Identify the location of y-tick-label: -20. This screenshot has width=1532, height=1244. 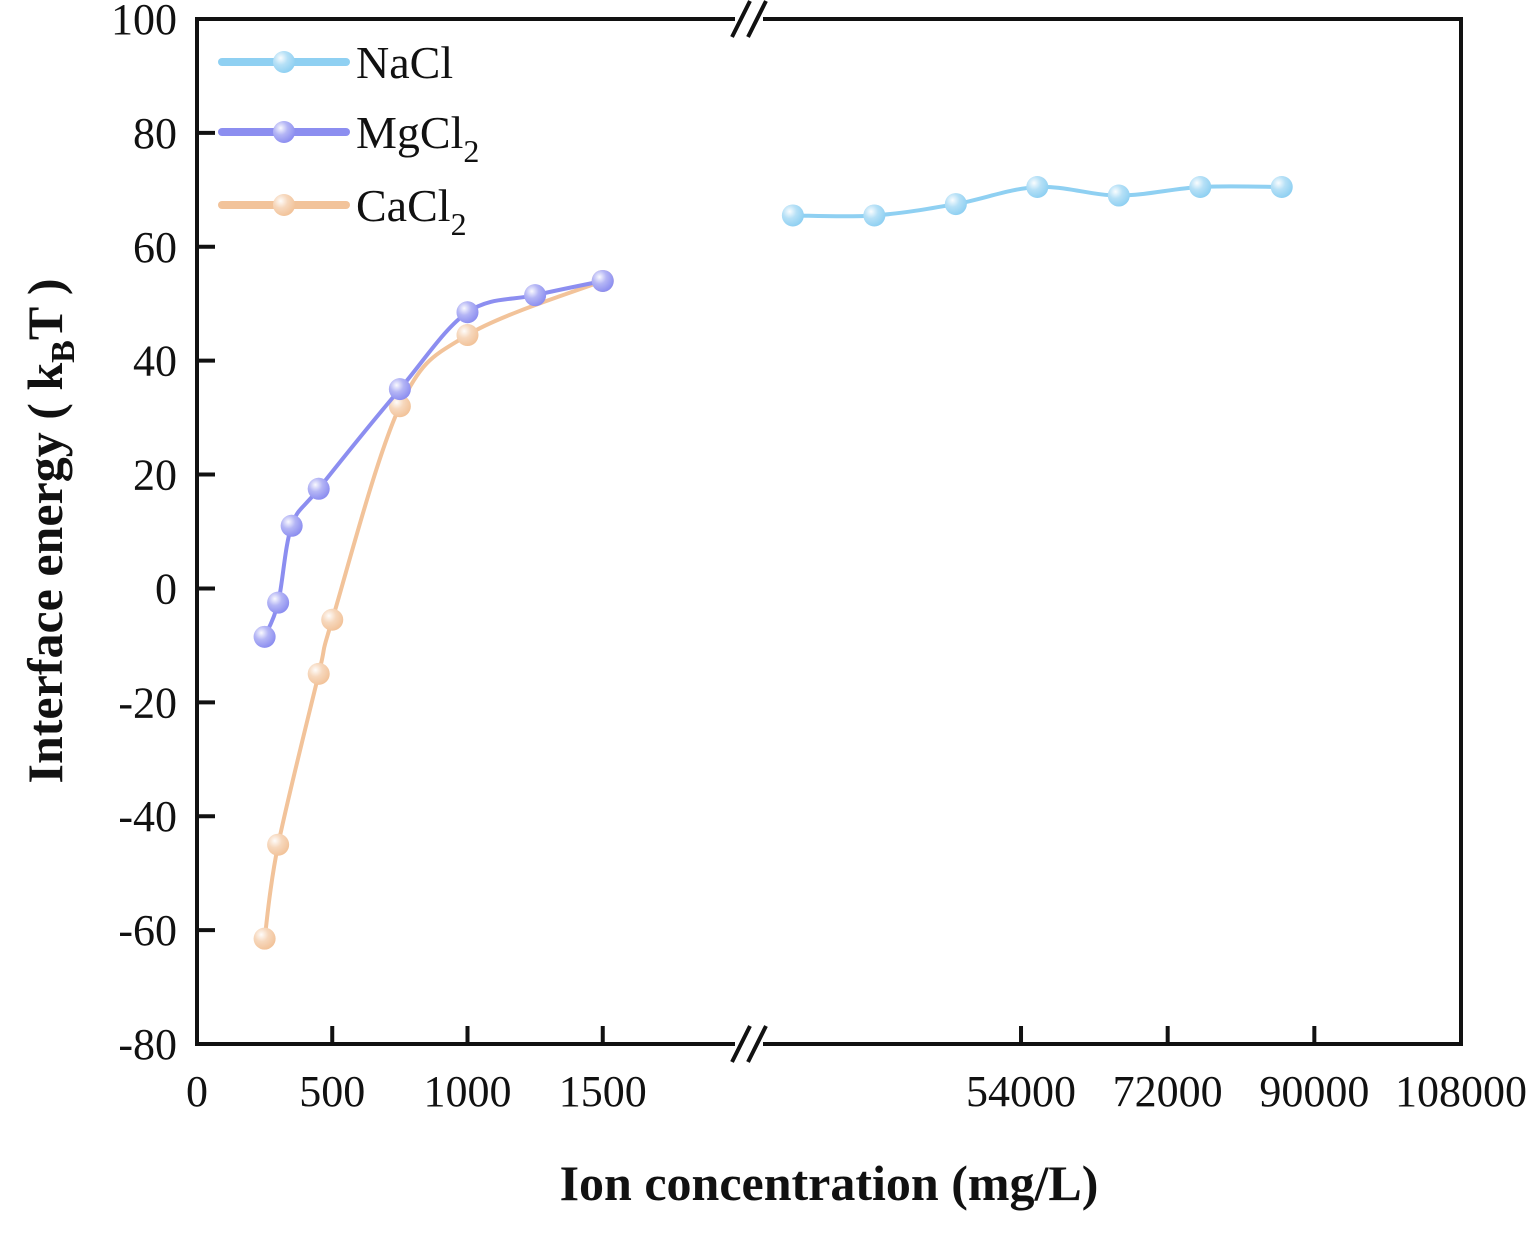
(147, 702).